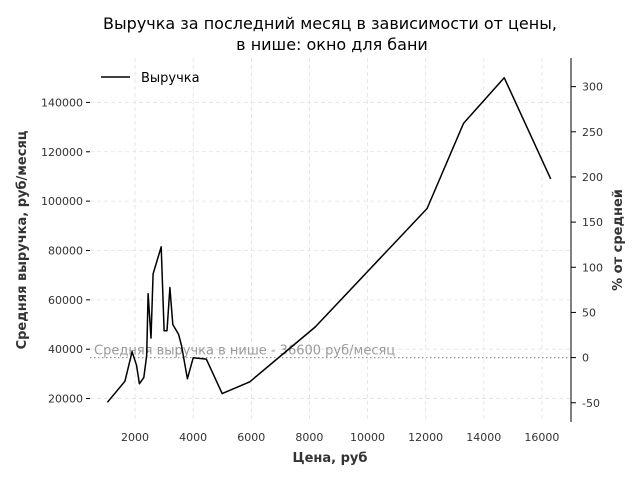 This screenshot has width=640, height=480. Describe the element at coordinates (585, 358) in the screenshot. I see `y2-tick-label: 0` at that location.